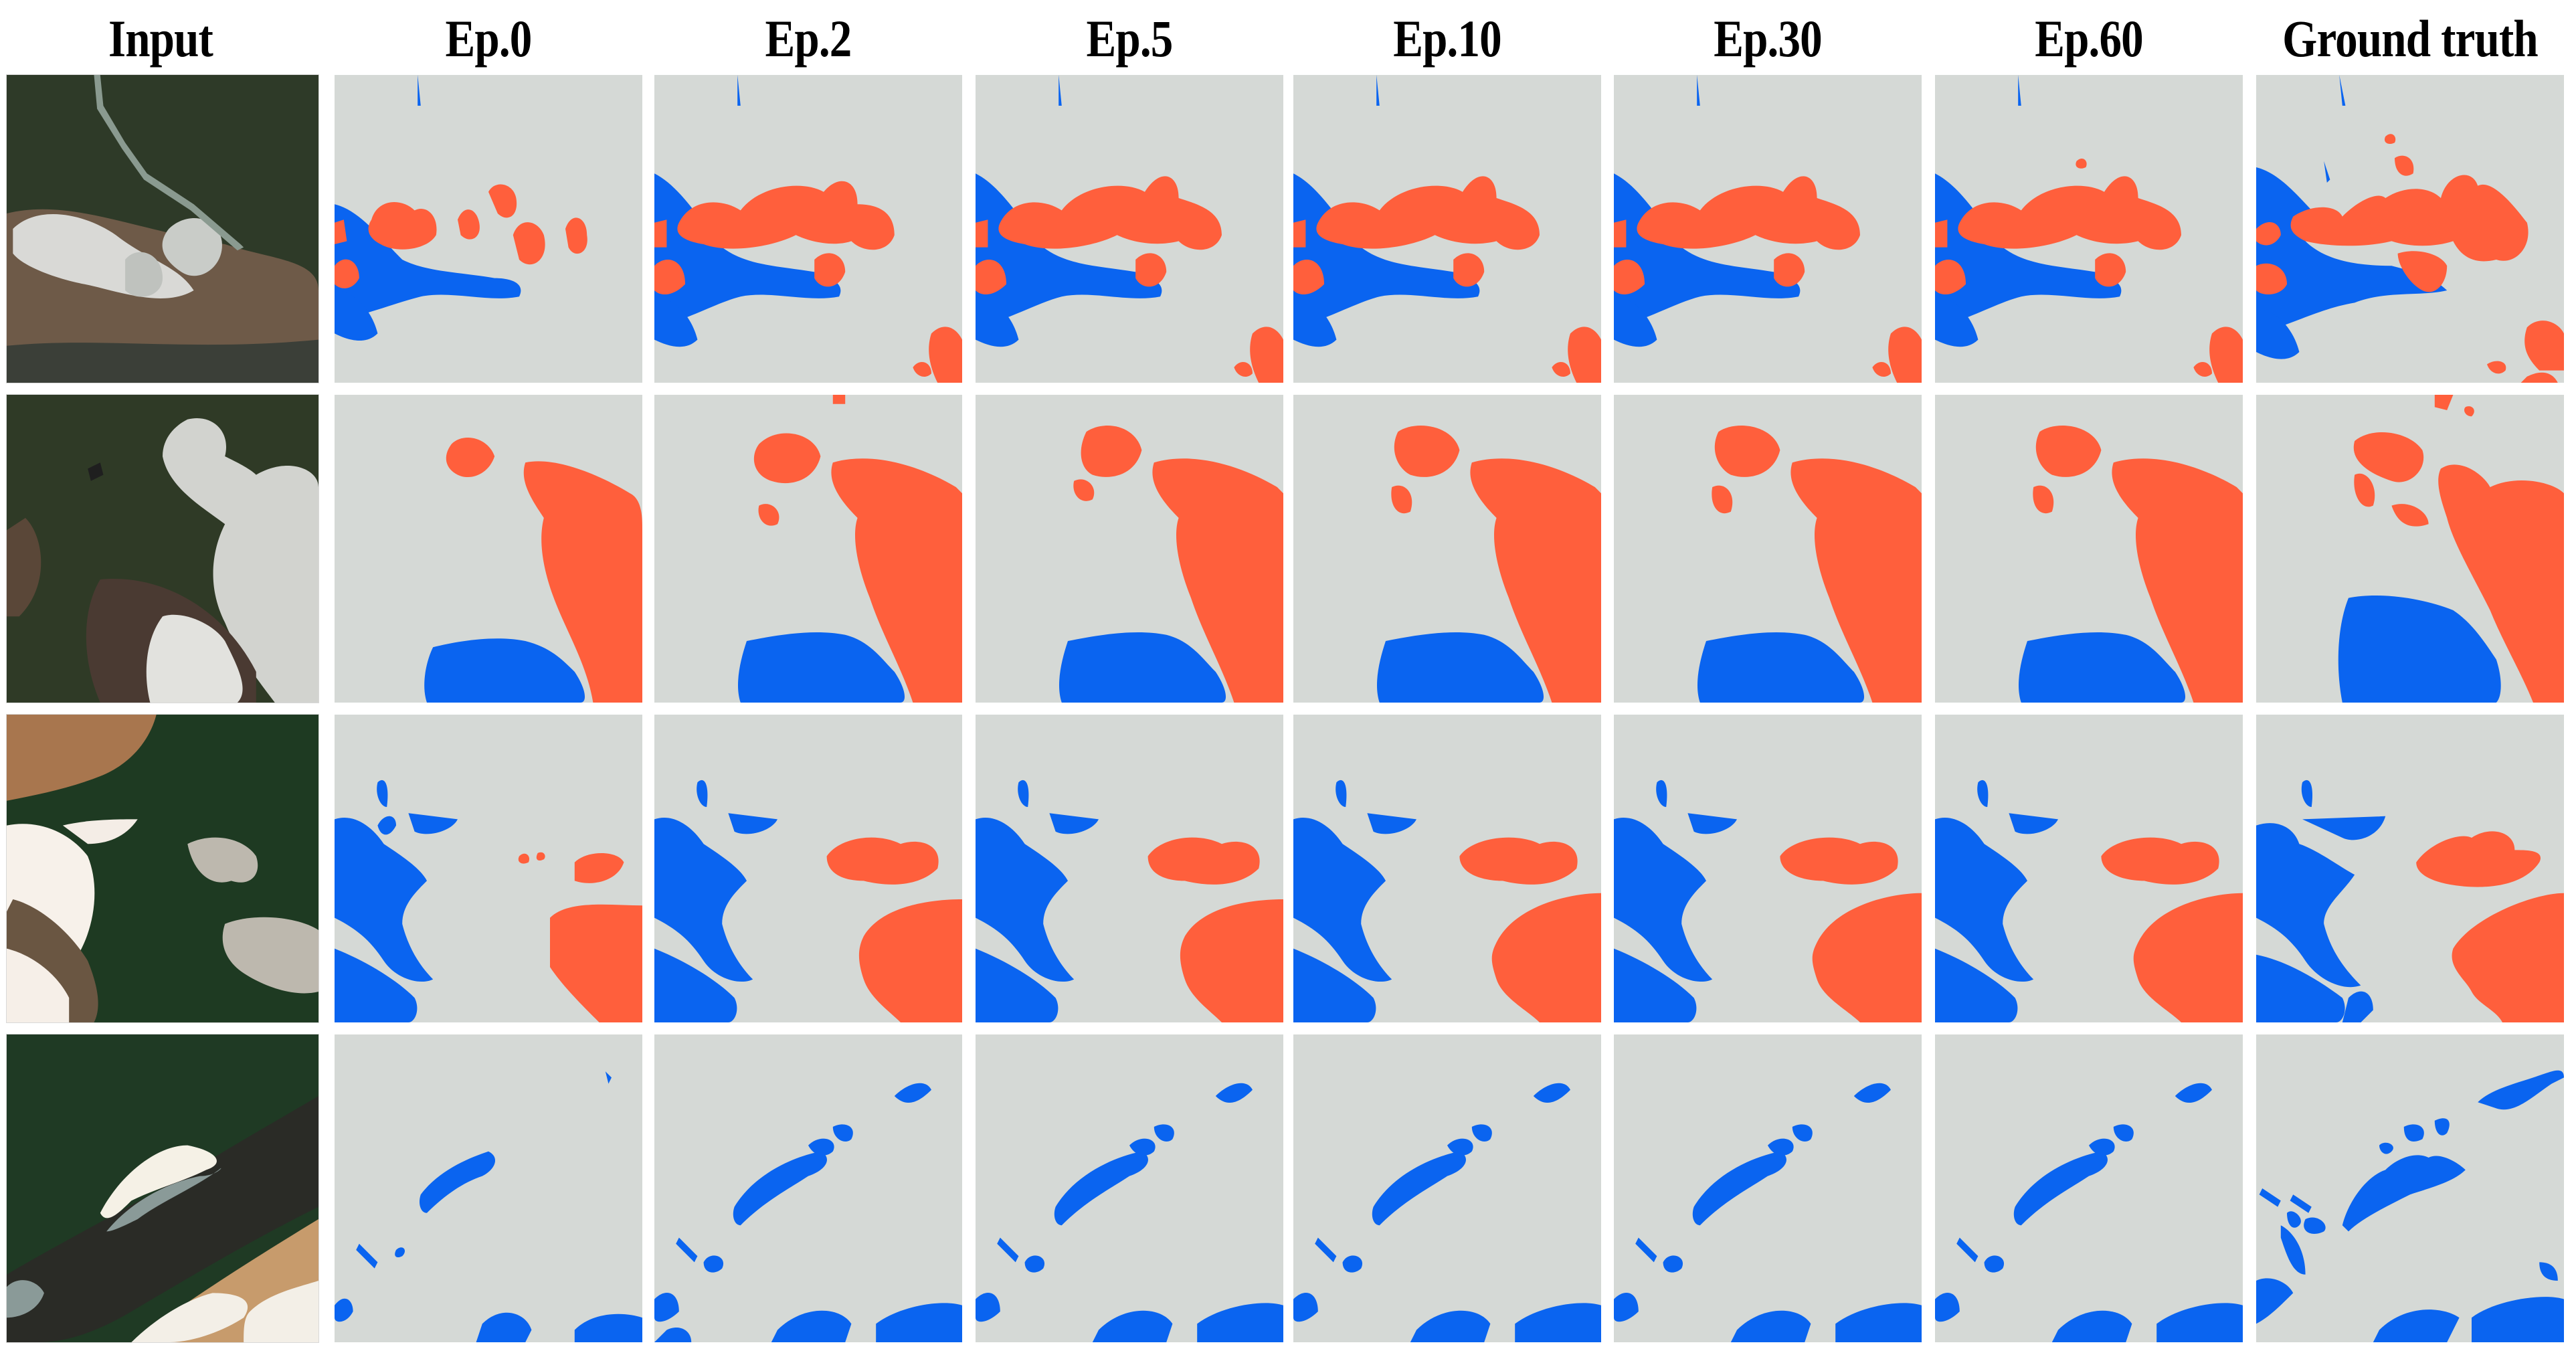 The image size is (2576, 1361). I want to click on column-header-ep0: Ep.0, so click(489, 38).